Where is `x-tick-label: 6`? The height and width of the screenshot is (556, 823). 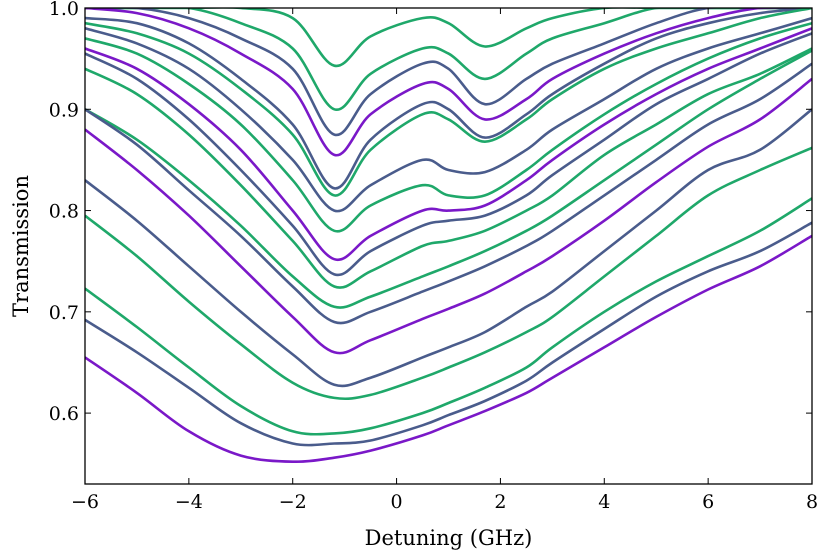 x-tick-label: 6 is located at coordinates (708, 502).